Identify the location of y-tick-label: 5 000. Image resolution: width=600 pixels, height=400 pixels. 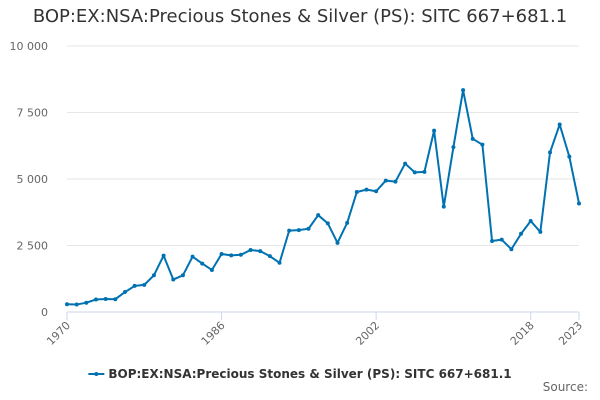
(33, 179).